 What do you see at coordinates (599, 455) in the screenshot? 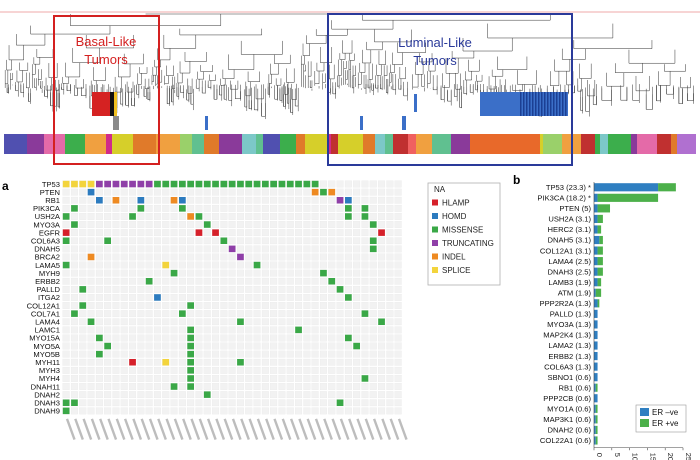
I see `x-tick-label: 0` at bounding box center [599, 455].